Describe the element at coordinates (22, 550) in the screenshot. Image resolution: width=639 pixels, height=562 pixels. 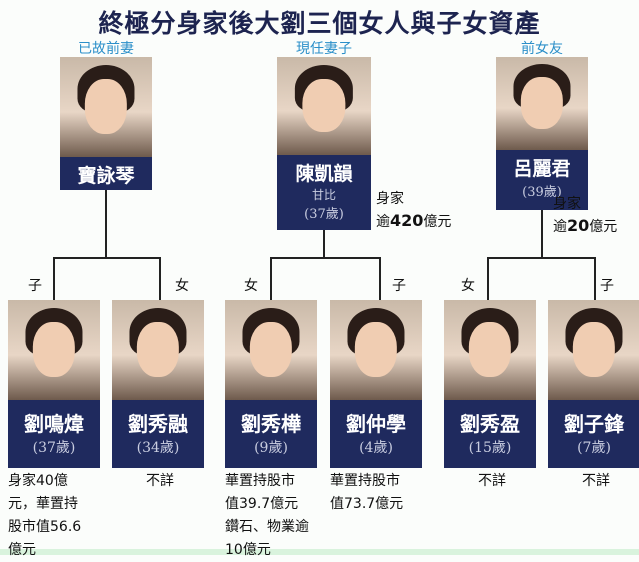
I see `note-line: 億元` at that location.